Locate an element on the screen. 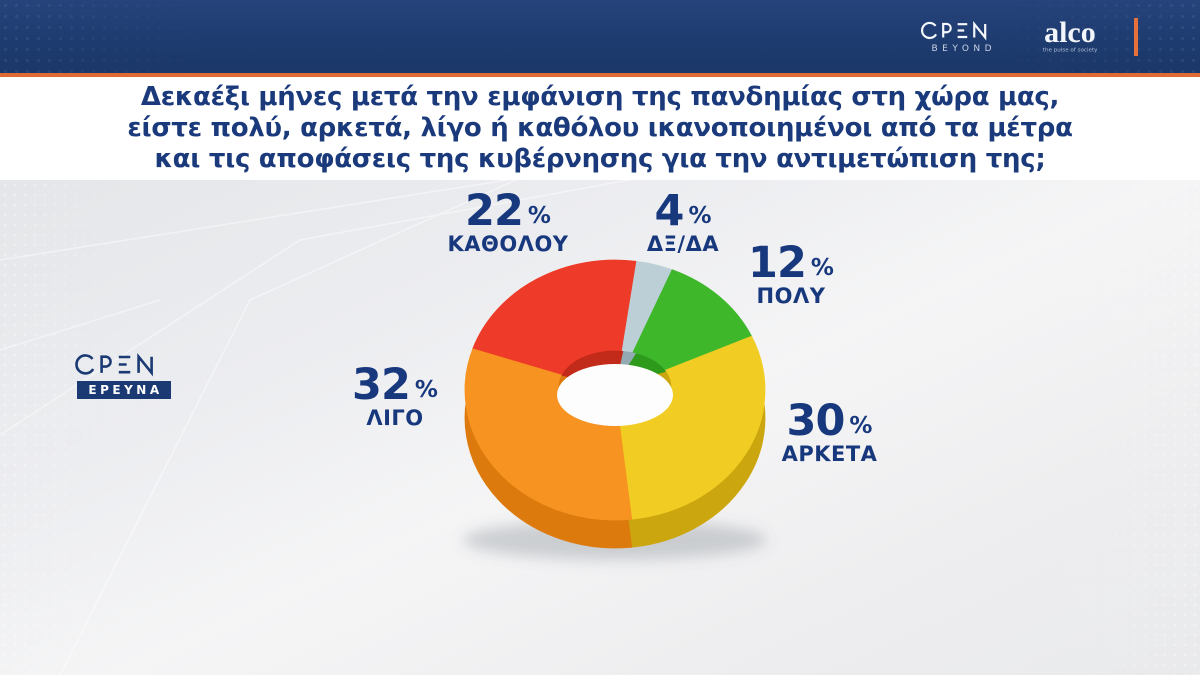 The width and height of the screenshot is (1200, 675). open-beyond-logo: BEYOND is located at coordinates (962, 37).